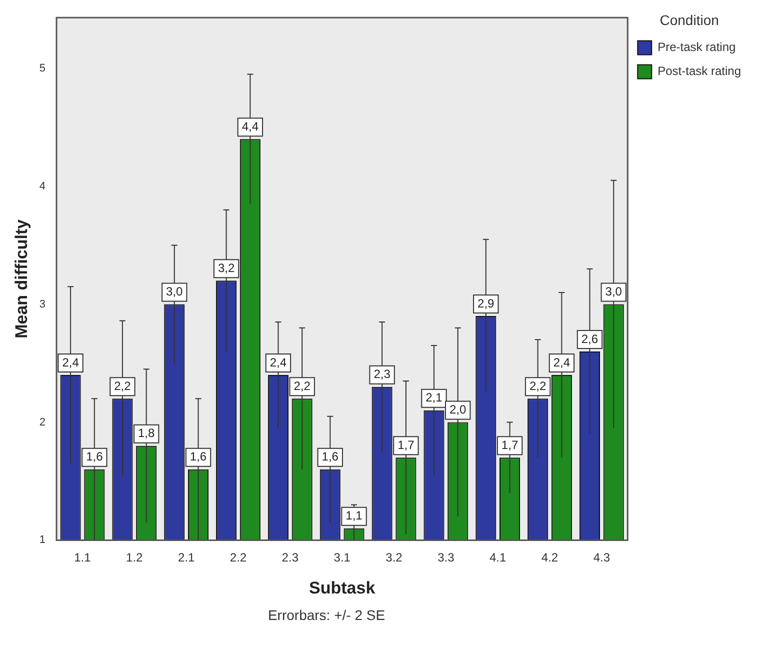 Image resolution: width=763 pixels, height=648 pixels. I want to click on x-tick-label: 2.2, so click(238, 557).